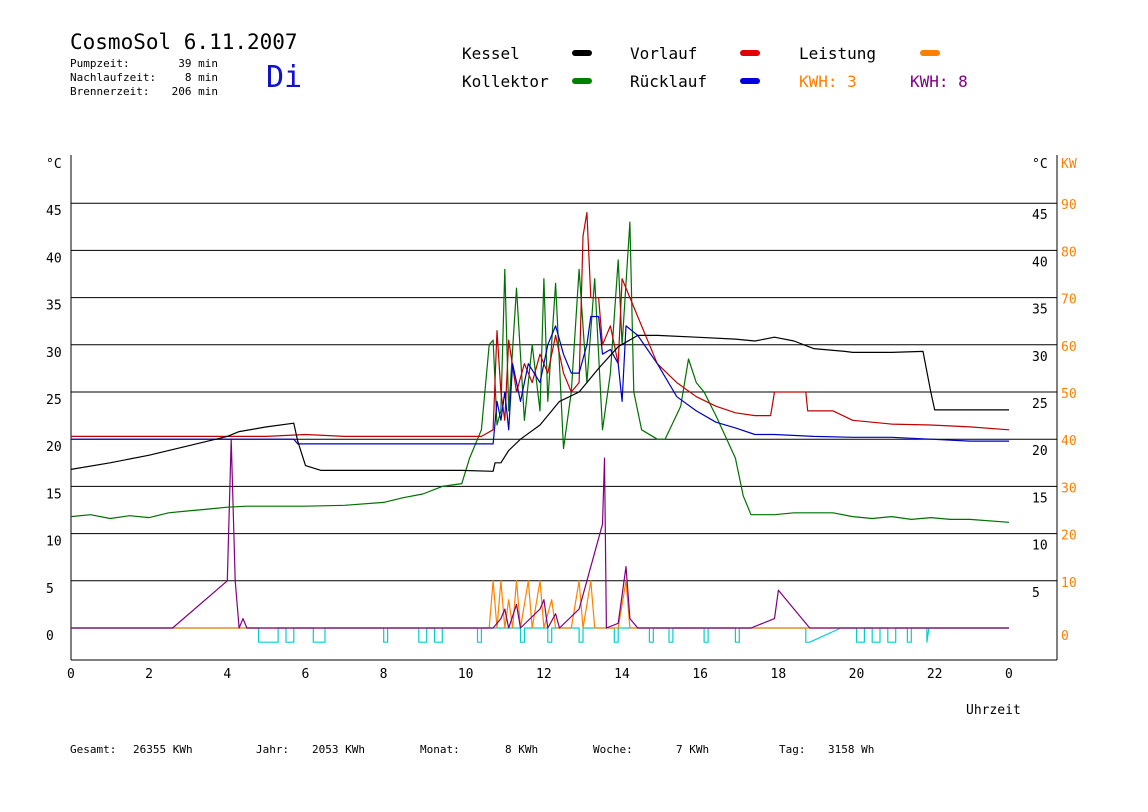  I want to click on brennerzeit-label: Brennerzeit:, so click(110, 91).